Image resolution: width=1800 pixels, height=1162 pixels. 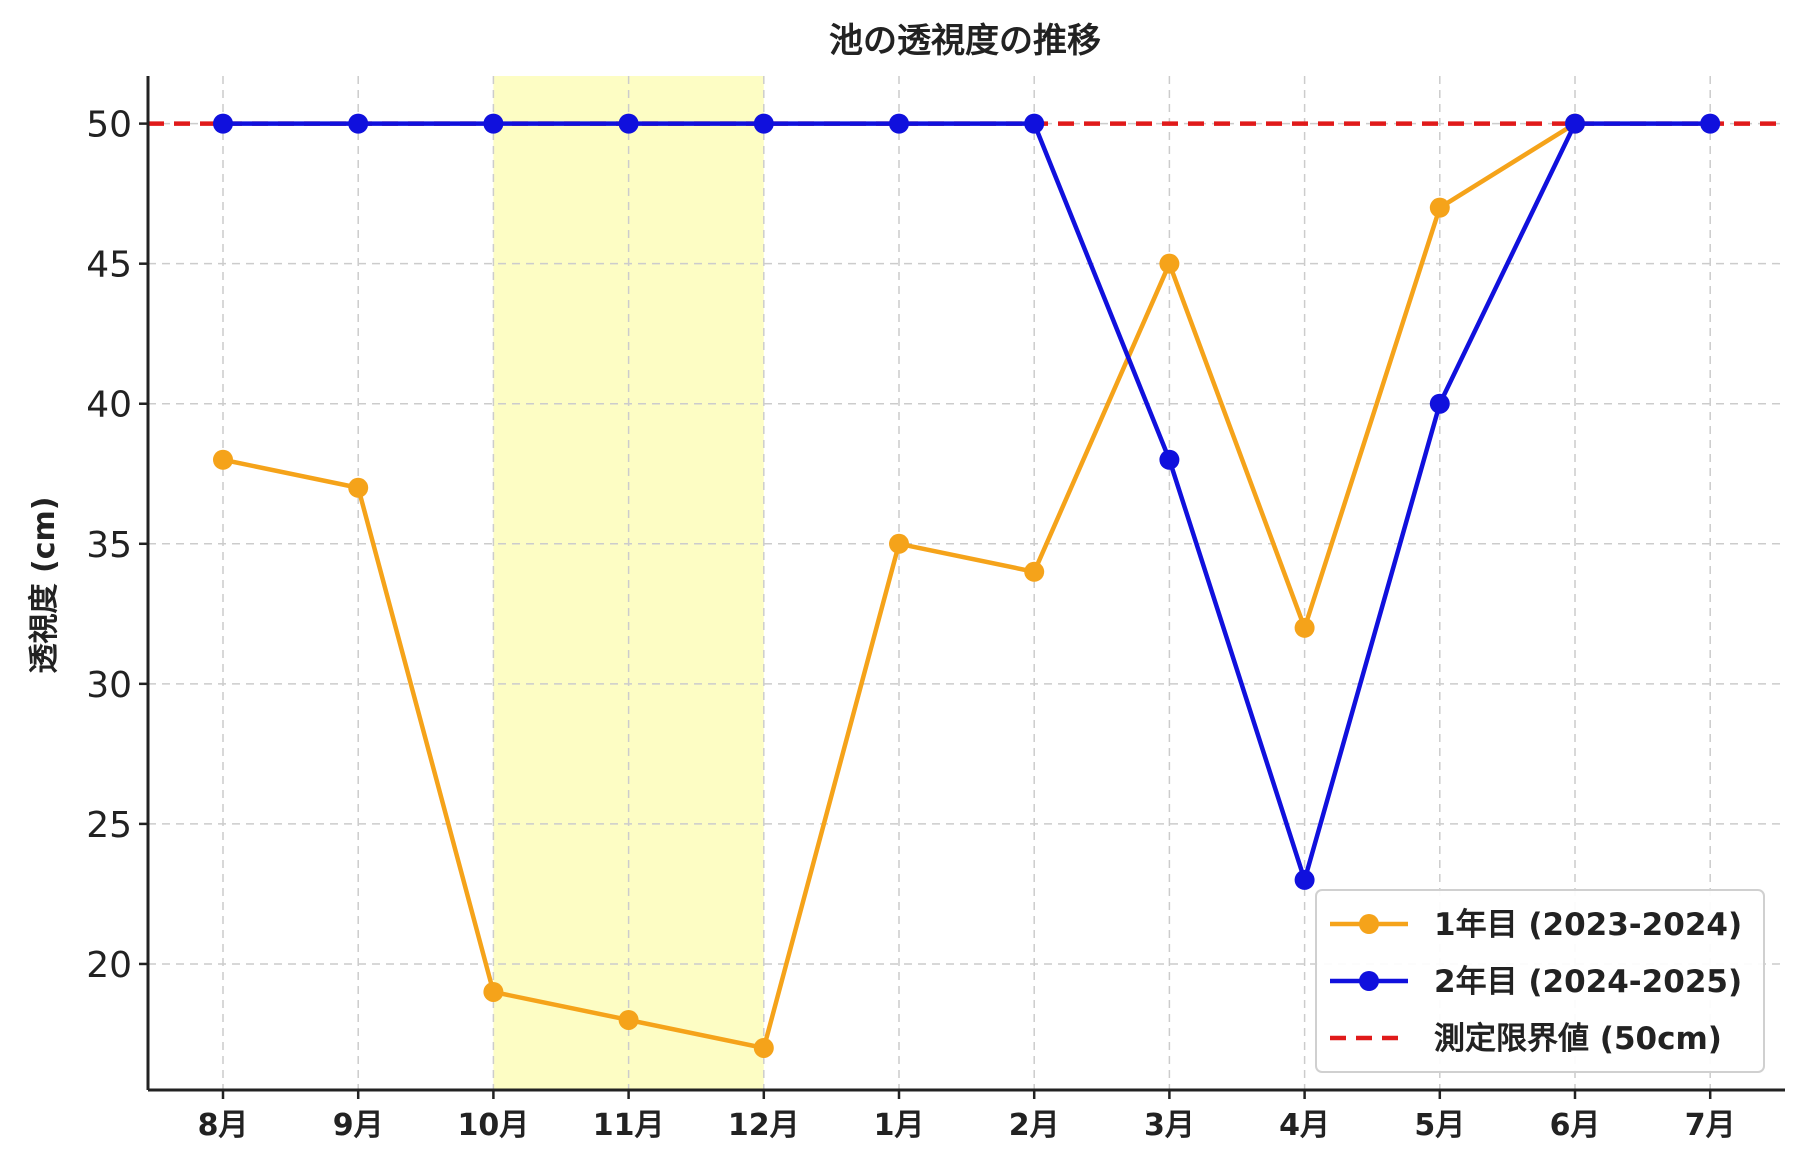 What do you see at coordinates (109, 965) in the screenshot?
I see `y-tick-label: 20` at bounding box center [109, 965].